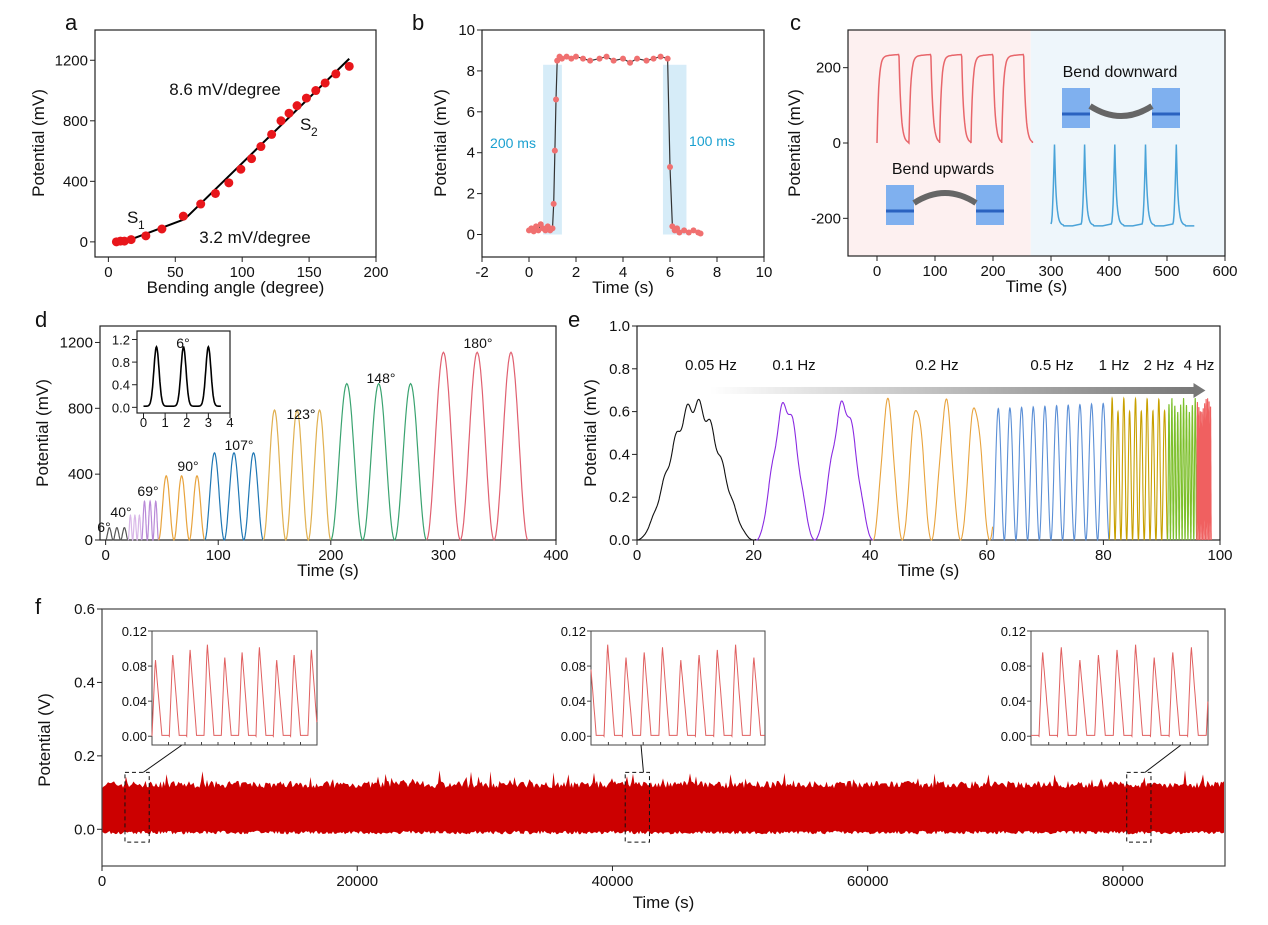 This screenshot has height=925, width=1268. I want to click on y-axis-label: Potential (mV), so click(590, 433).